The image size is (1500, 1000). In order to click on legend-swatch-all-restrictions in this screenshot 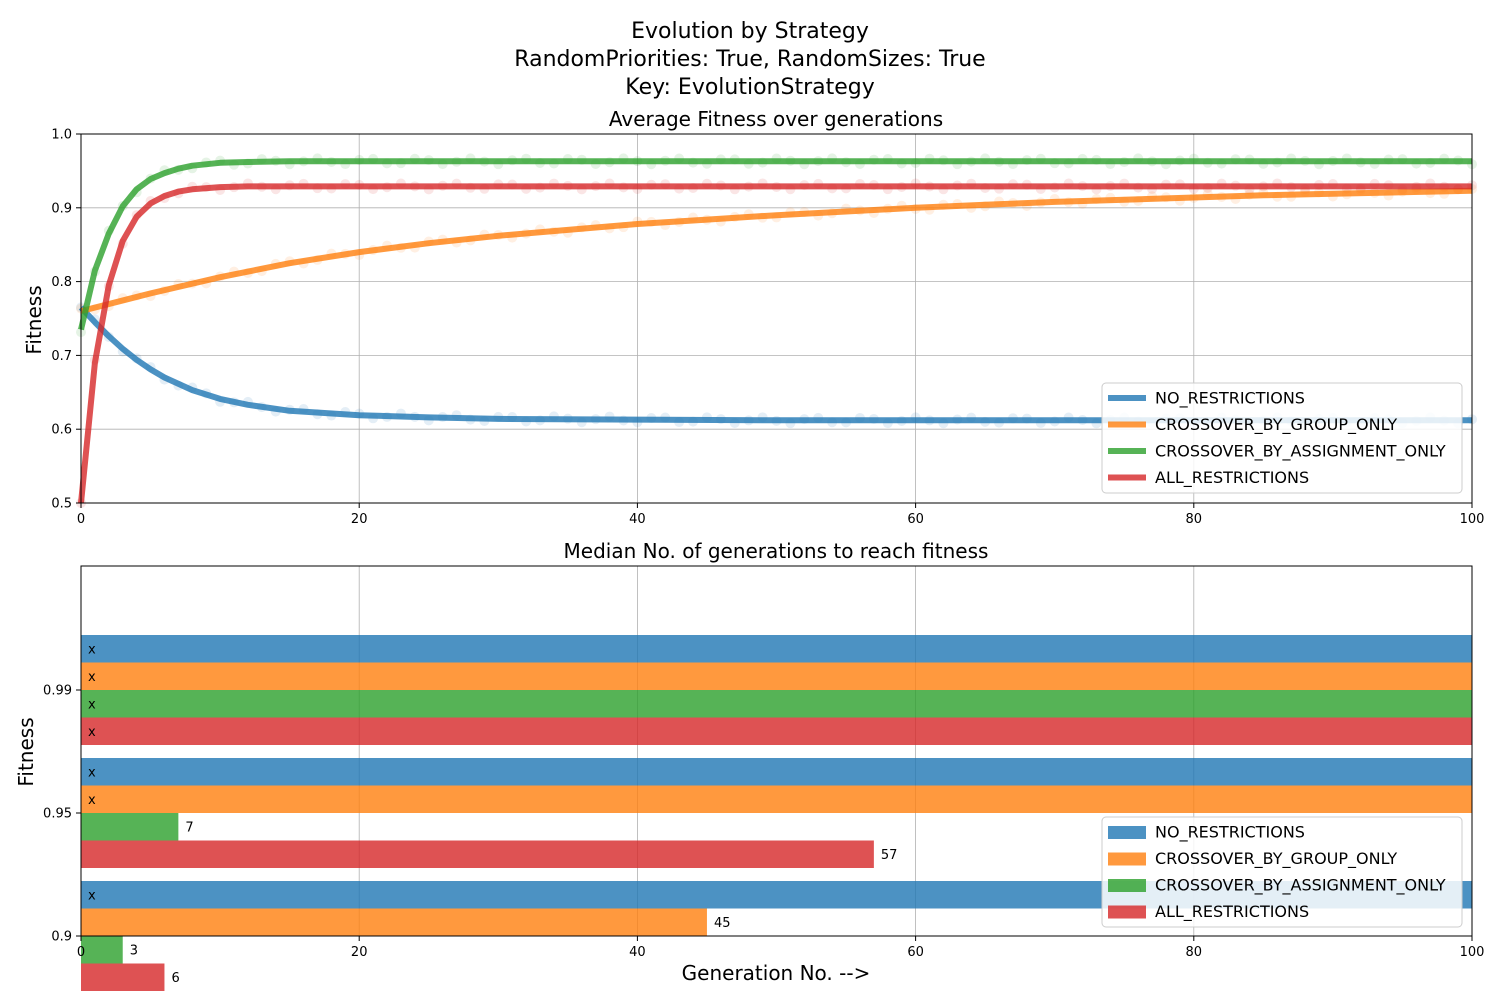, I will do `click(1127, 912)`.